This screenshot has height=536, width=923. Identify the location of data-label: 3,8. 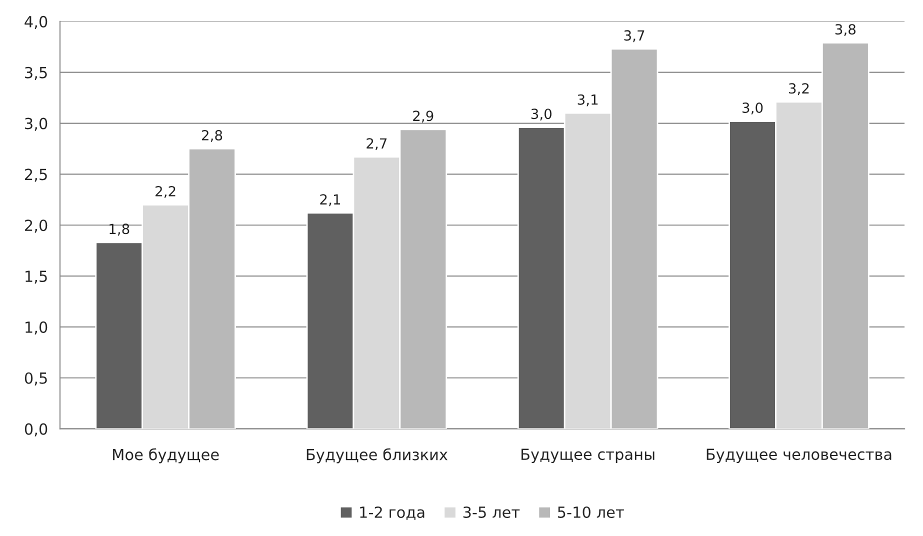
(845, 30).